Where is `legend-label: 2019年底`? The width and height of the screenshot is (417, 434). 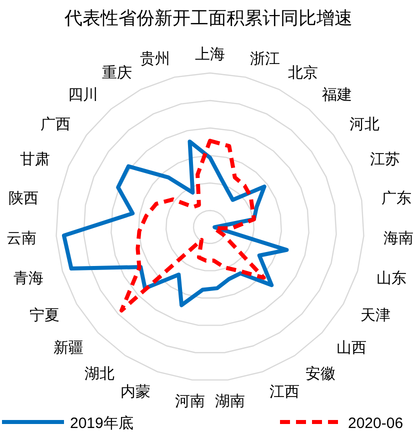
legend-label: 2019年底 is located at coordinates (102, 423).